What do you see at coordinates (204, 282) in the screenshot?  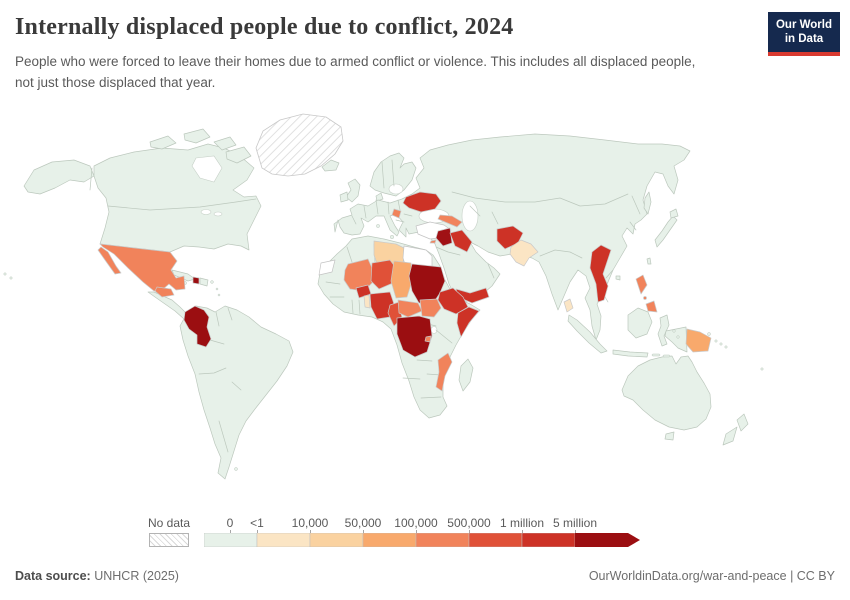 I see `country-dominican-republic` at bounding box center [204, 282].